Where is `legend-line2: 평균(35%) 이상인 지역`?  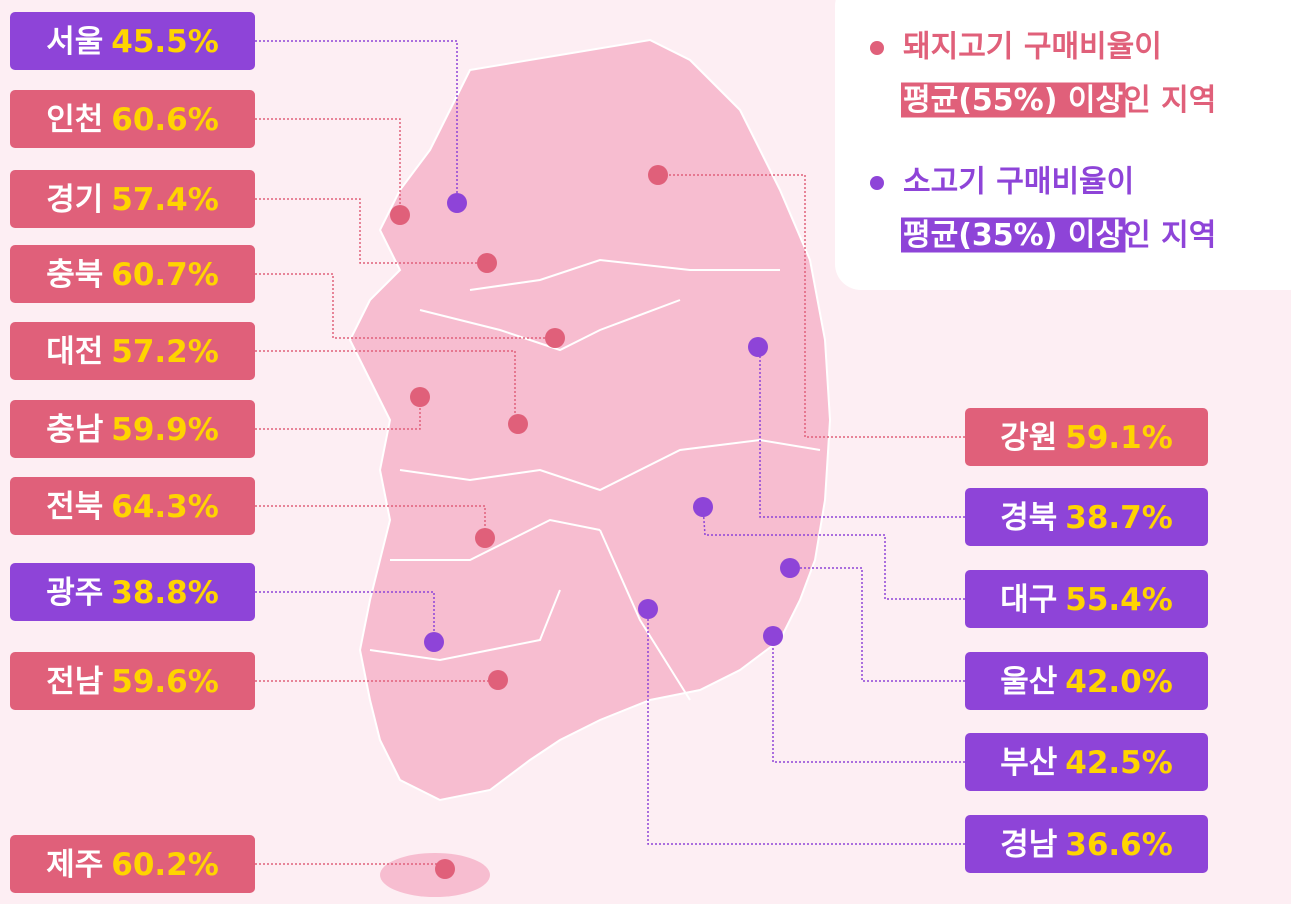 legend-line2: 평균(35%) 이상인 지역 is located at coordinates (1059, 235).